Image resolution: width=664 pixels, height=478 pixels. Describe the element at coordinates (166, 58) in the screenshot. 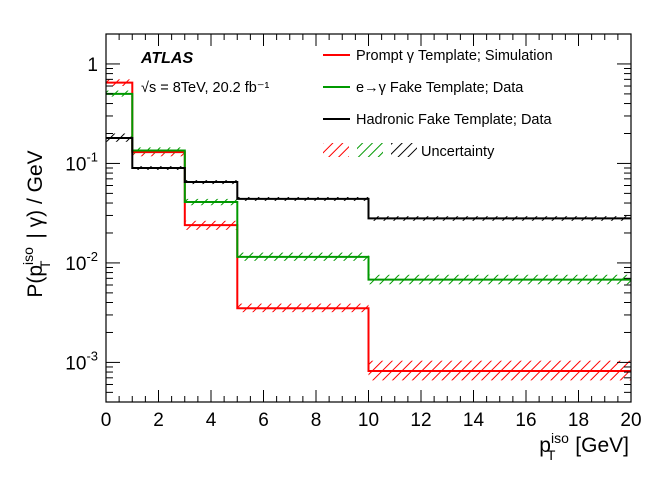

I see `atlas-label: ATLAS` at that location.